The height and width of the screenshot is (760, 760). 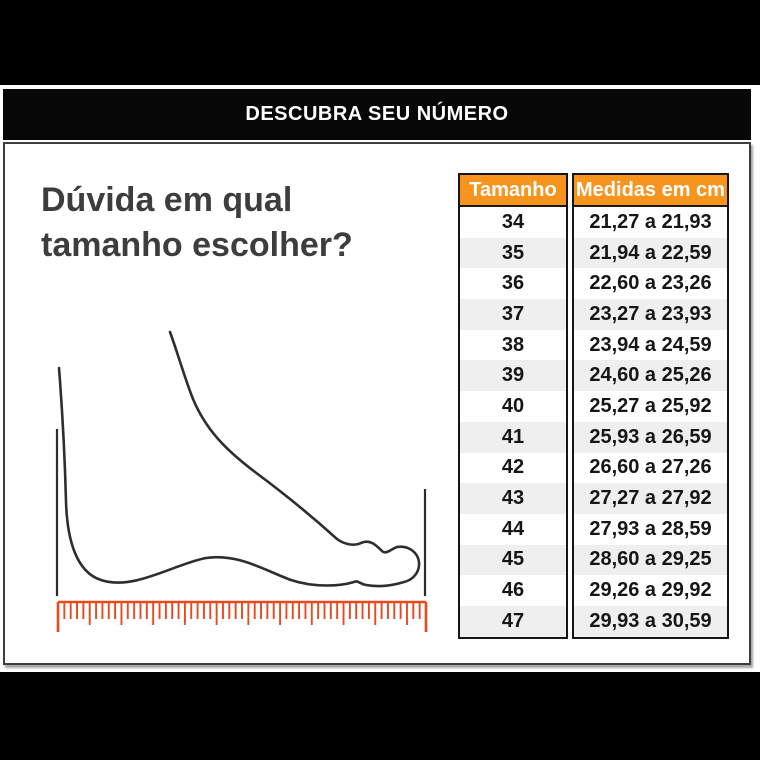 I want to click on measure-cell: 27,93 a 28,59, so click(x=650, y=529).